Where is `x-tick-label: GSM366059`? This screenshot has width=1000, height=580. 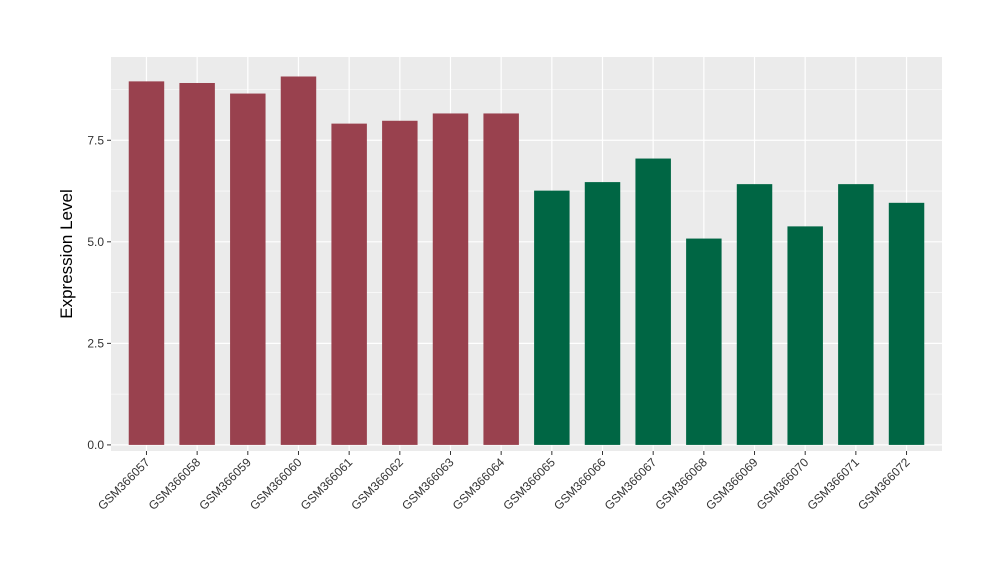 x-tick-label: GSM366059 is located at coordinates (225, 484).